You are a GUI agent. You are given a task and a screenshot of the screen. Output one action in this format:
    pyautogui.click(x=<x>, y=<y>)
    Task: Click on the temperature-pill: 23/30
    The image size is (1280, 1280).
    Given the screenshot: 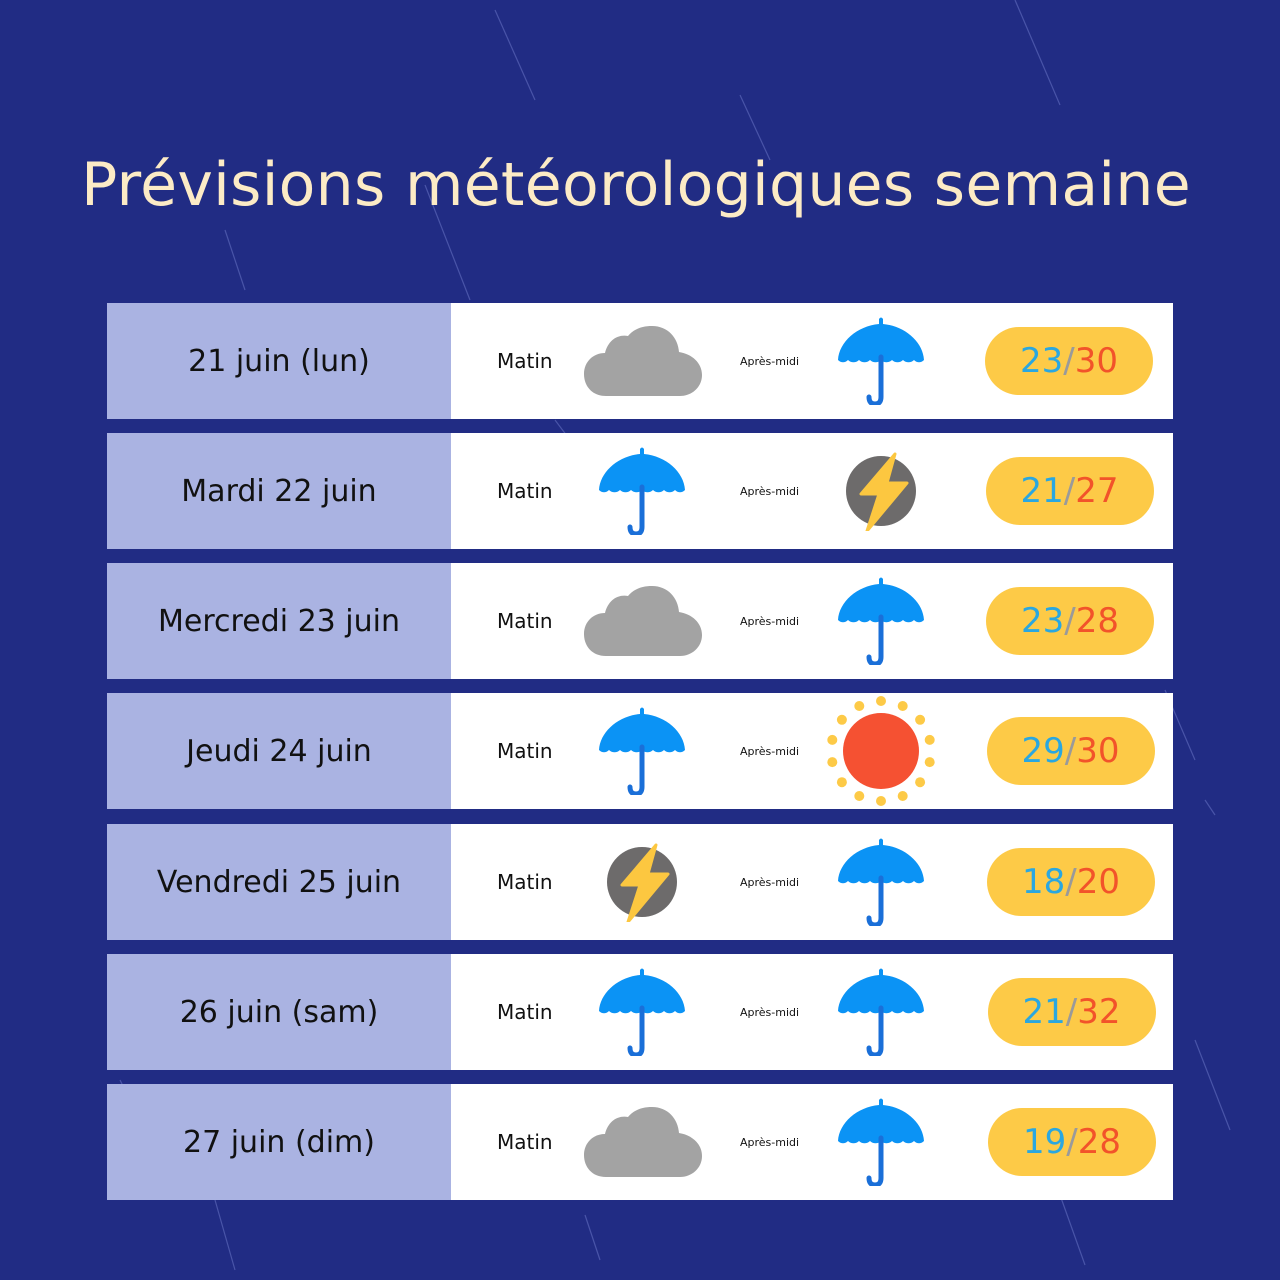 What is the action you would take?
    pyautogui.click(x=1069, y=361)
    